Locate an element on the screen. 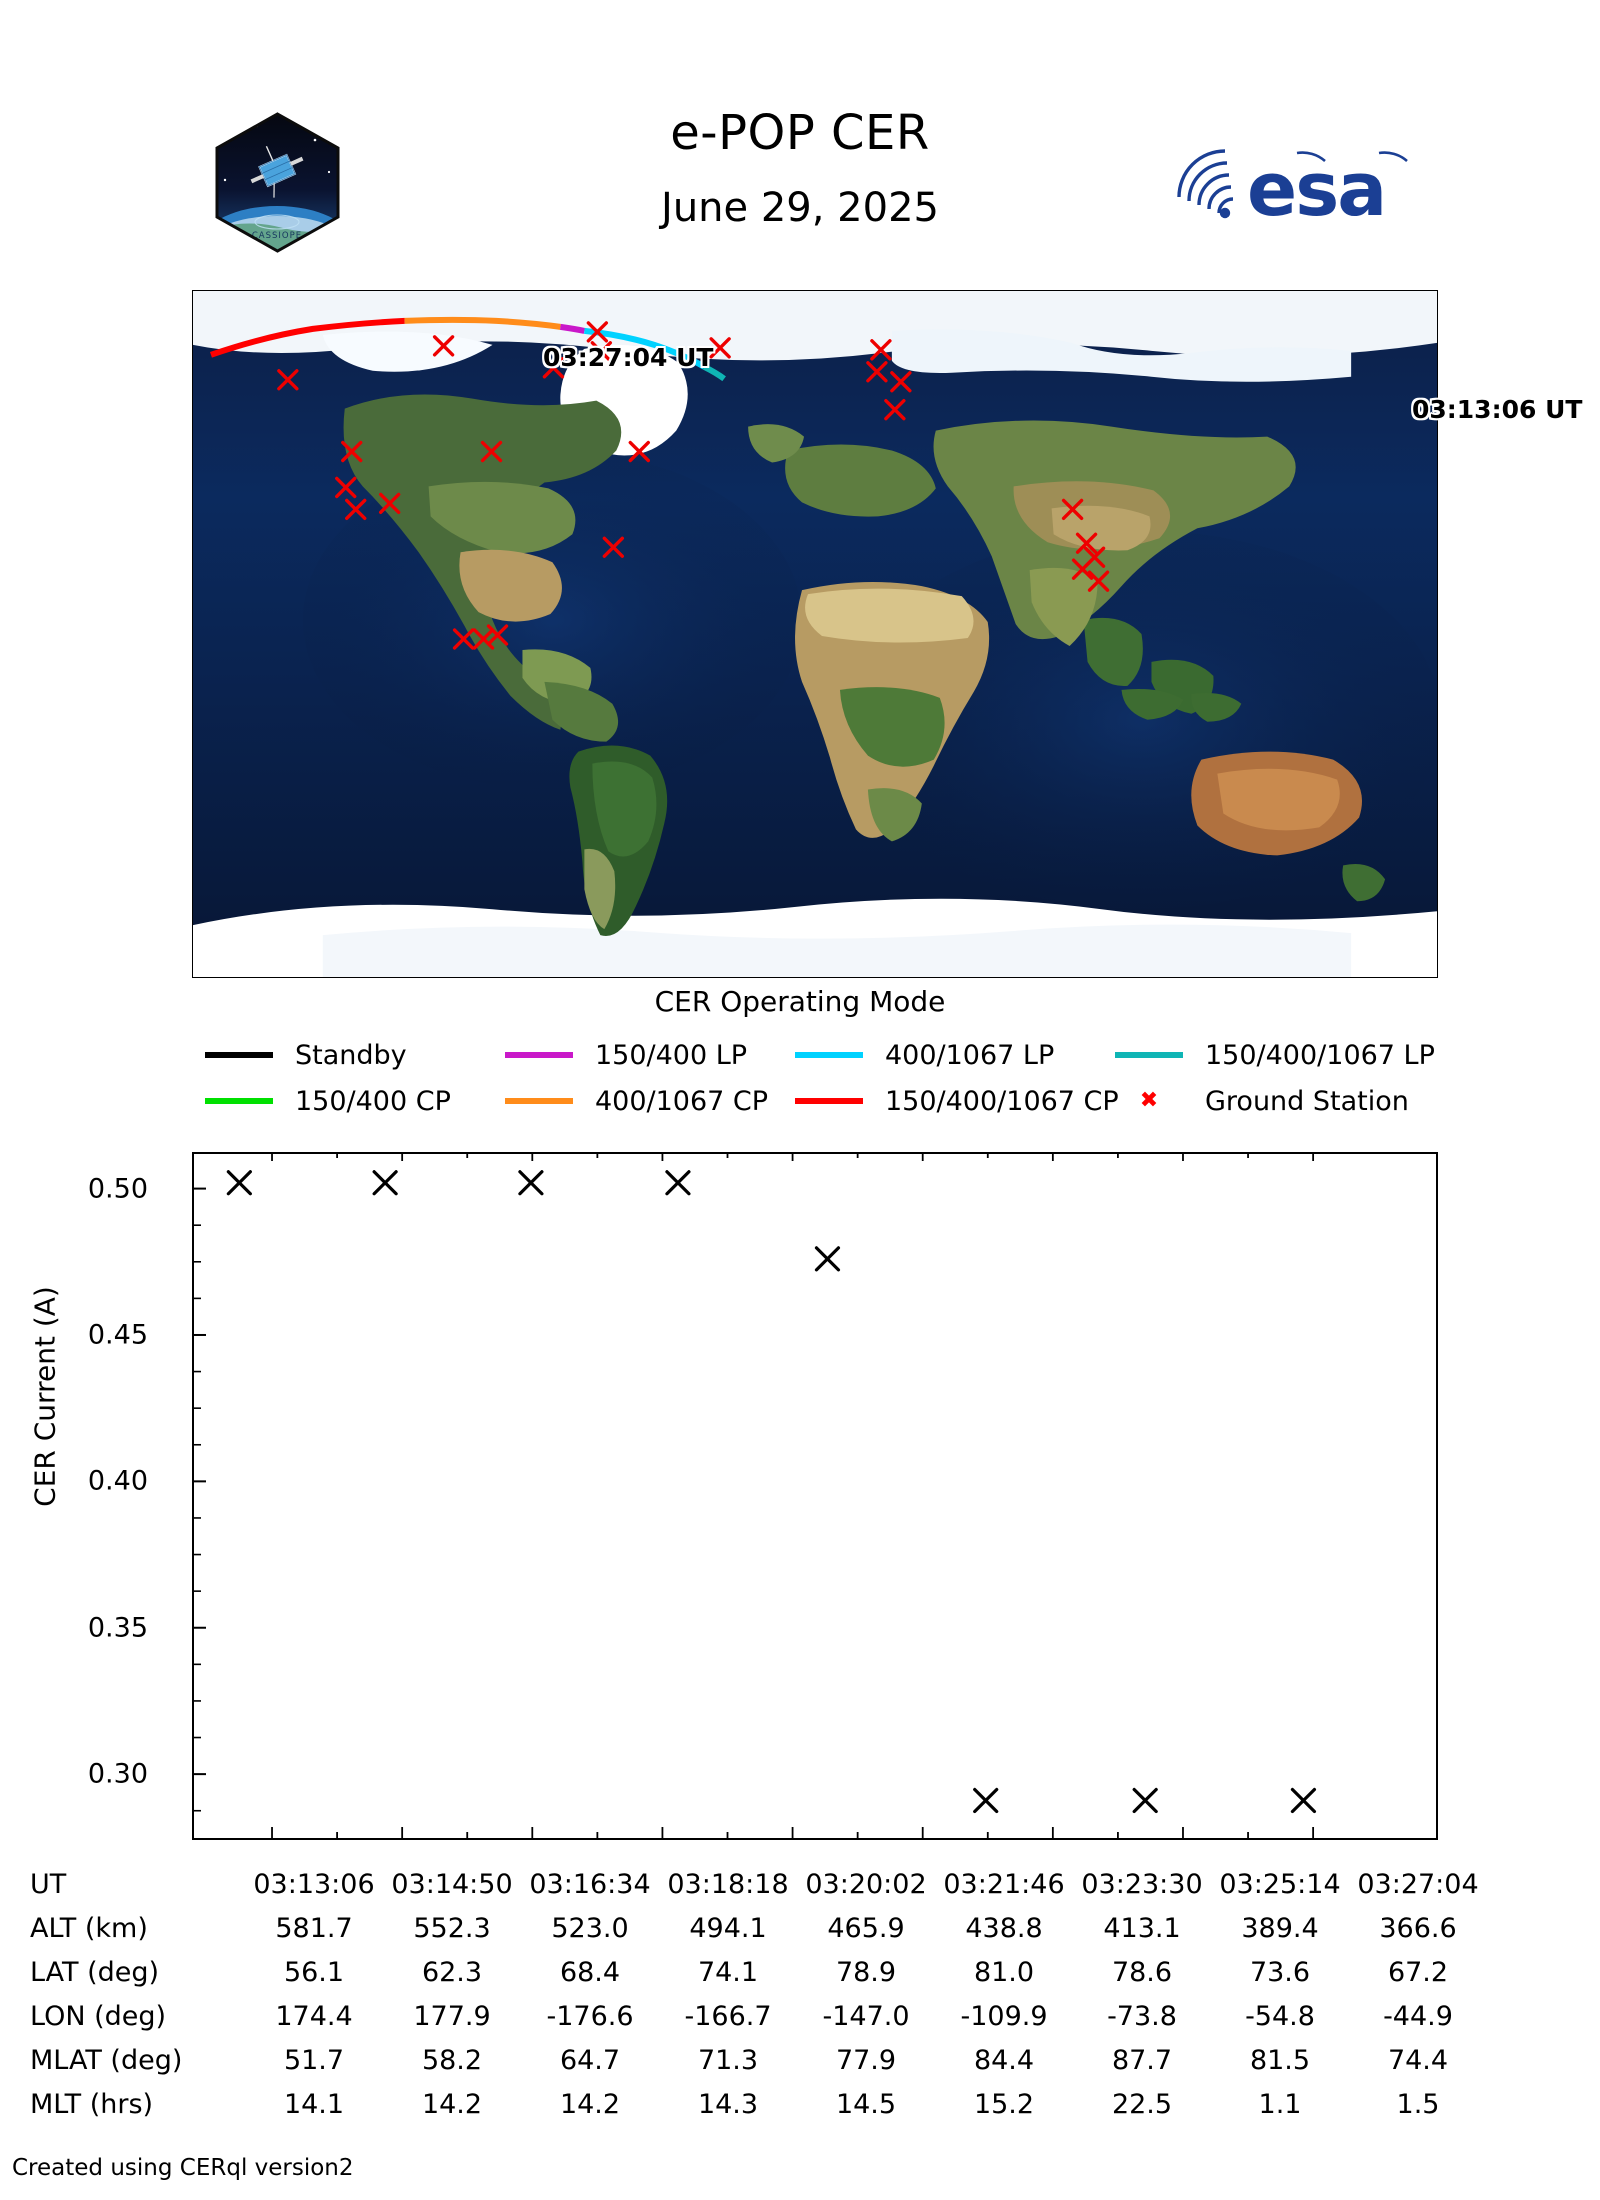 Image resolution: width=1600 pixels, height=2200 pixels. table-cell: 438.8 is located at coordinates (1004, 1928).